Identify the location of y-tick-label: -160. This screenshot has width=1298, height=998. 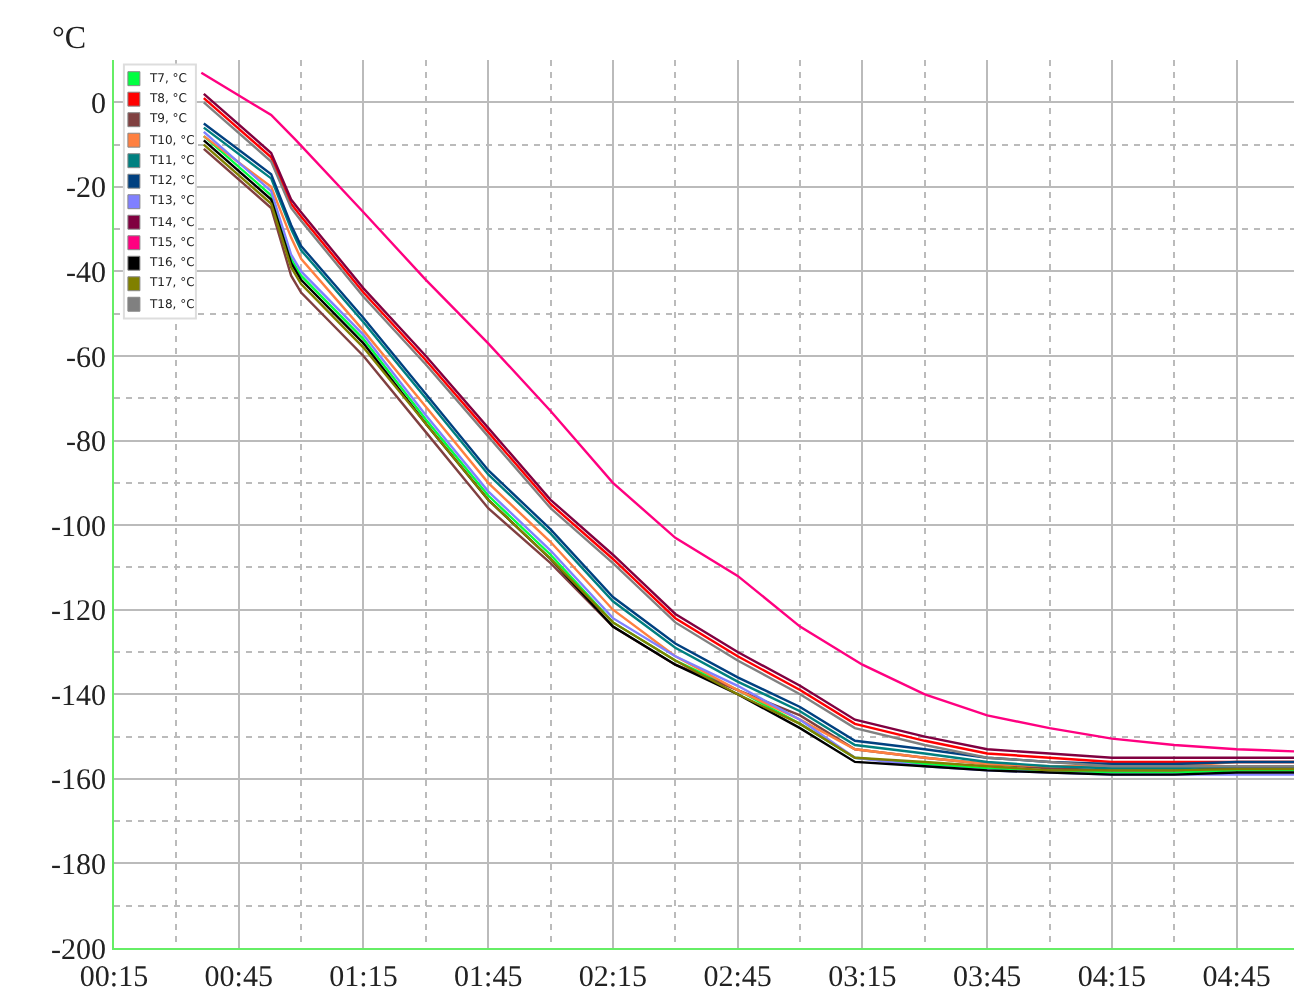
(78, 781).